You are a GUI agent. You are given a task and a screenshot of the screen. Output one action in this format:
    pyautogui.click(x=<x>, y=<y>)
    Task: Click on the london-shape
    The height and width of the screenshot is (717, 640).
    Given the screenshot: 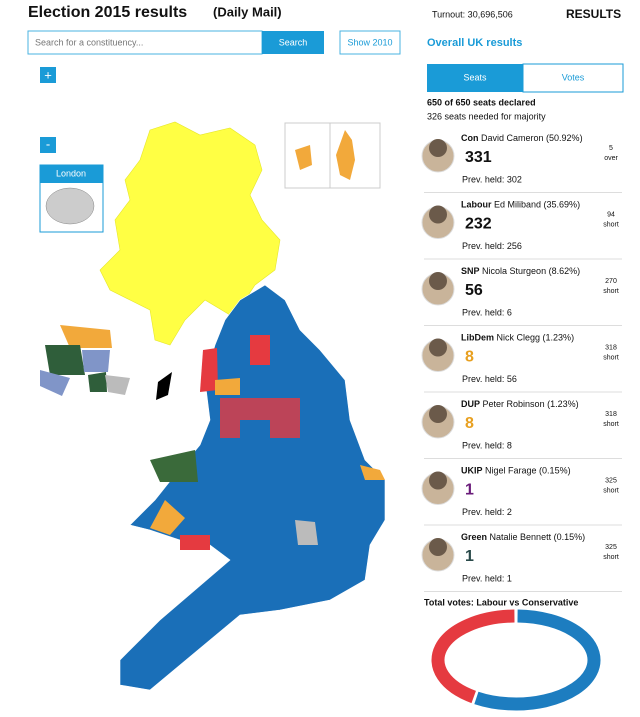 What is the action you would take?
    pyautogui.click(x=70, y=206)
    